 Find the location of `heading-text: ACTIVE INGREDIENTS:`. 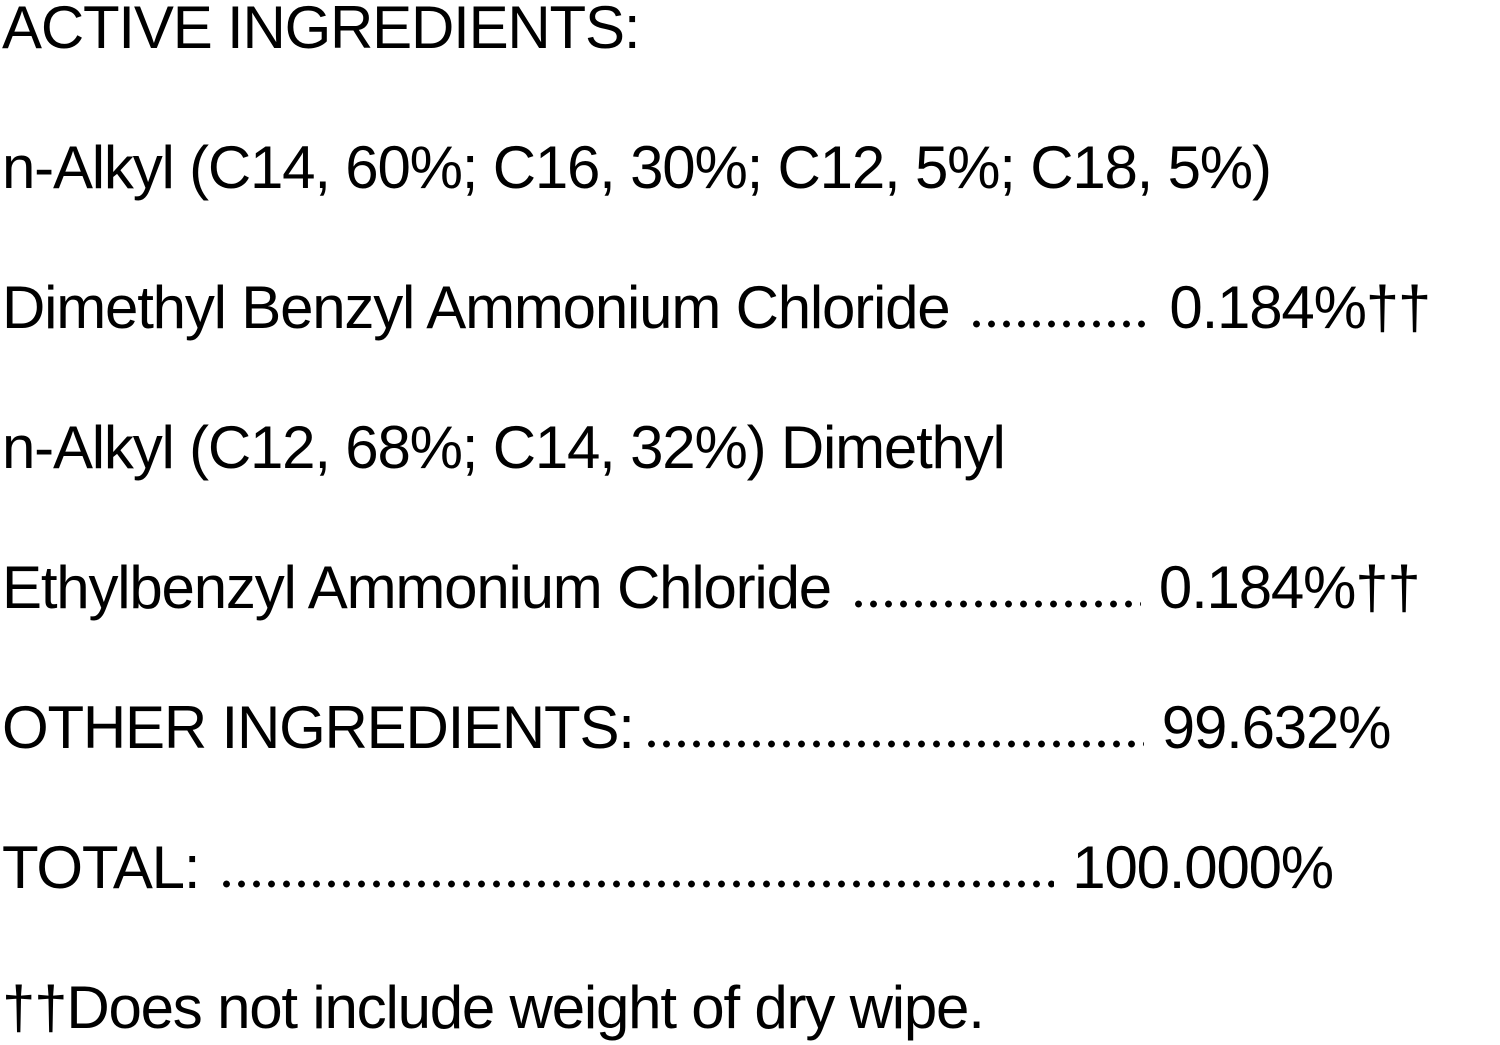

heading-text: ACTIVE INGREDIENTS: is located at coordinates (321, 30).